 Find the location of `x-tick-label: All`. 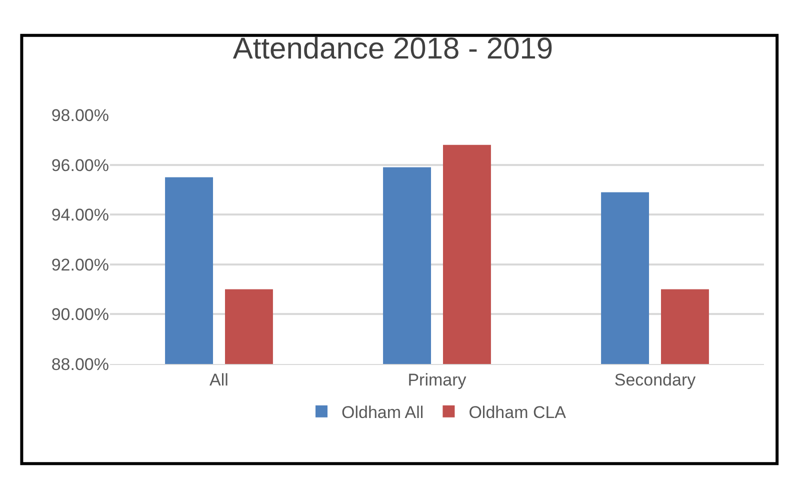

x-tick-label: All is located at coordinates (219, 380).